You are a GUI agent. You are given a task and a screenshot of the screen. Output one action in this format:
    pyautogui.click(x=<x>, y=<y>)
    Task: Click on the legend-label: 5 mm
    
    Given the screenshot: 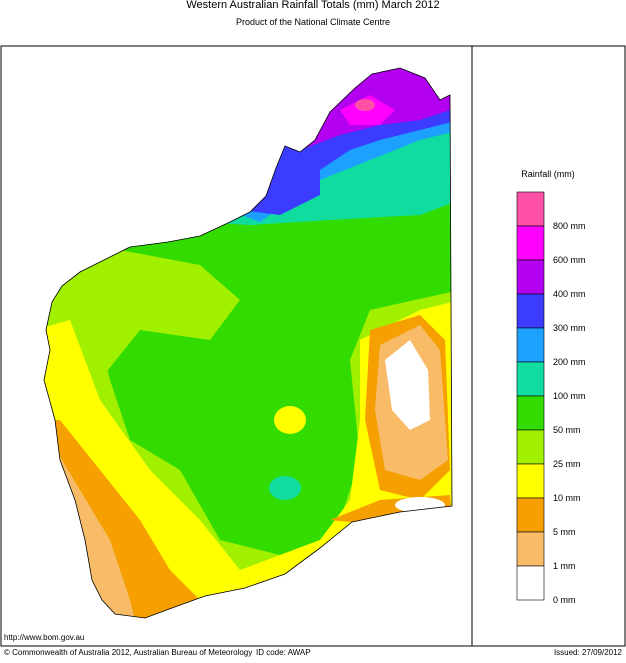 What is the action you would take?
    pyautogui.click(x=564, y=532)
    